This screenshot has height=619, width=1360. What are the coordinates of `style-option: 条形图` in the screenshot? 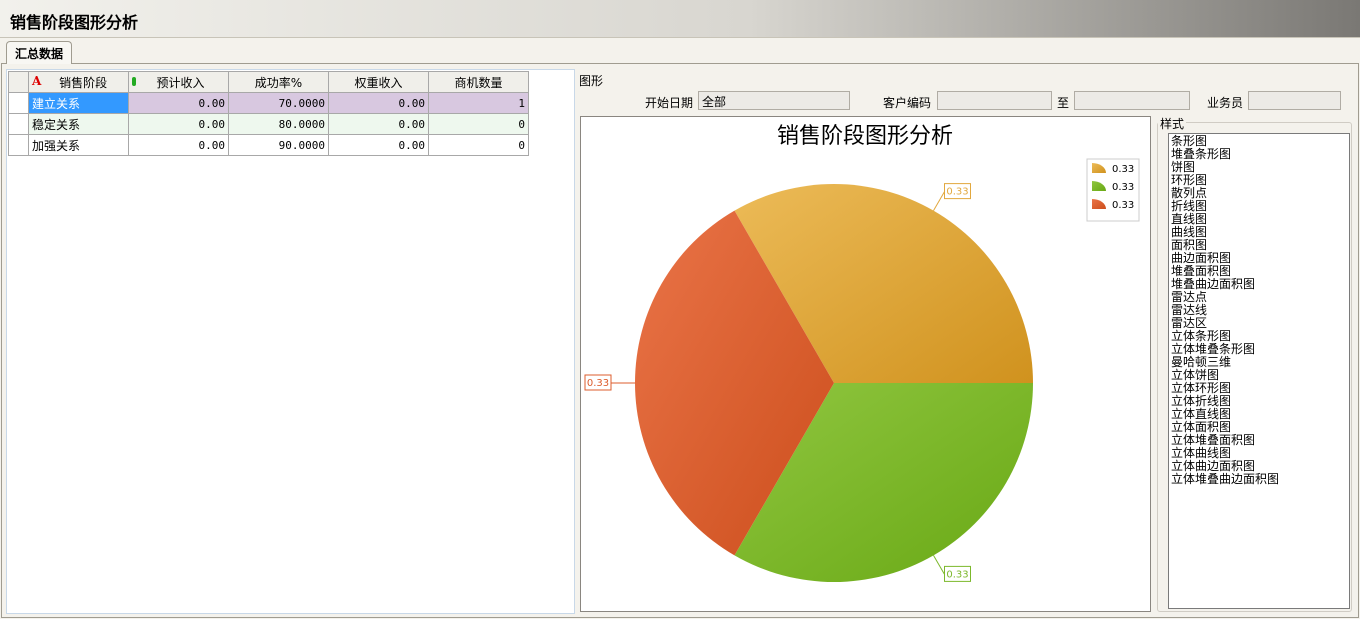 It's located at (1189, 141).